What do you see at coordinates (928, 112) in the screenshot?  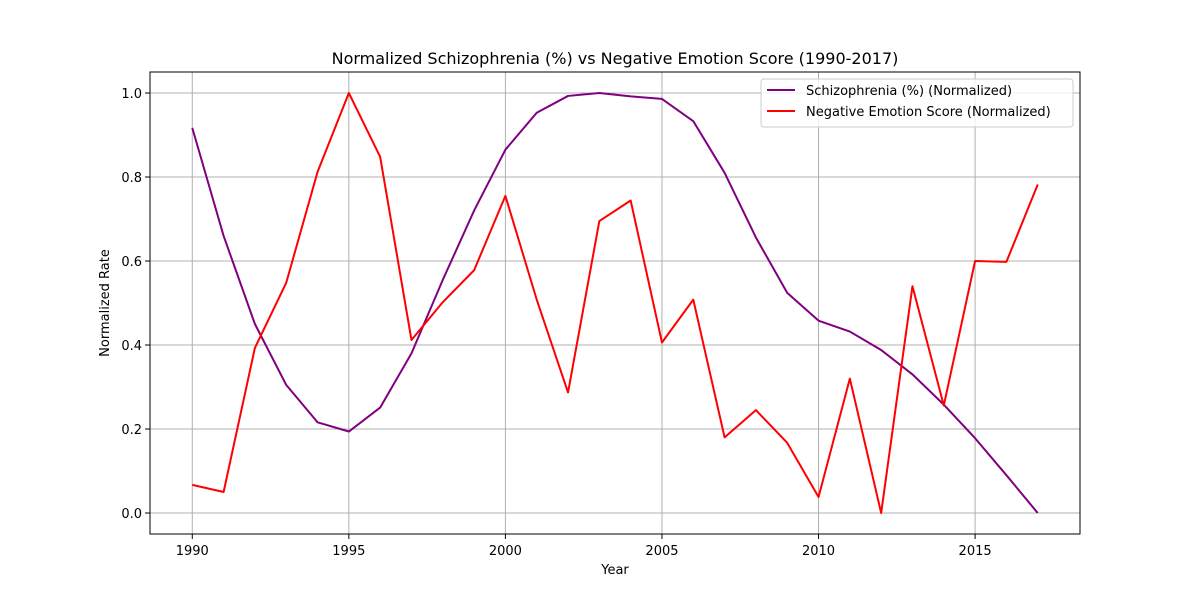 I see `legend-label-negative-emotion: Negative Emotion Score (Normalized)` at bounding box center [928, 112].